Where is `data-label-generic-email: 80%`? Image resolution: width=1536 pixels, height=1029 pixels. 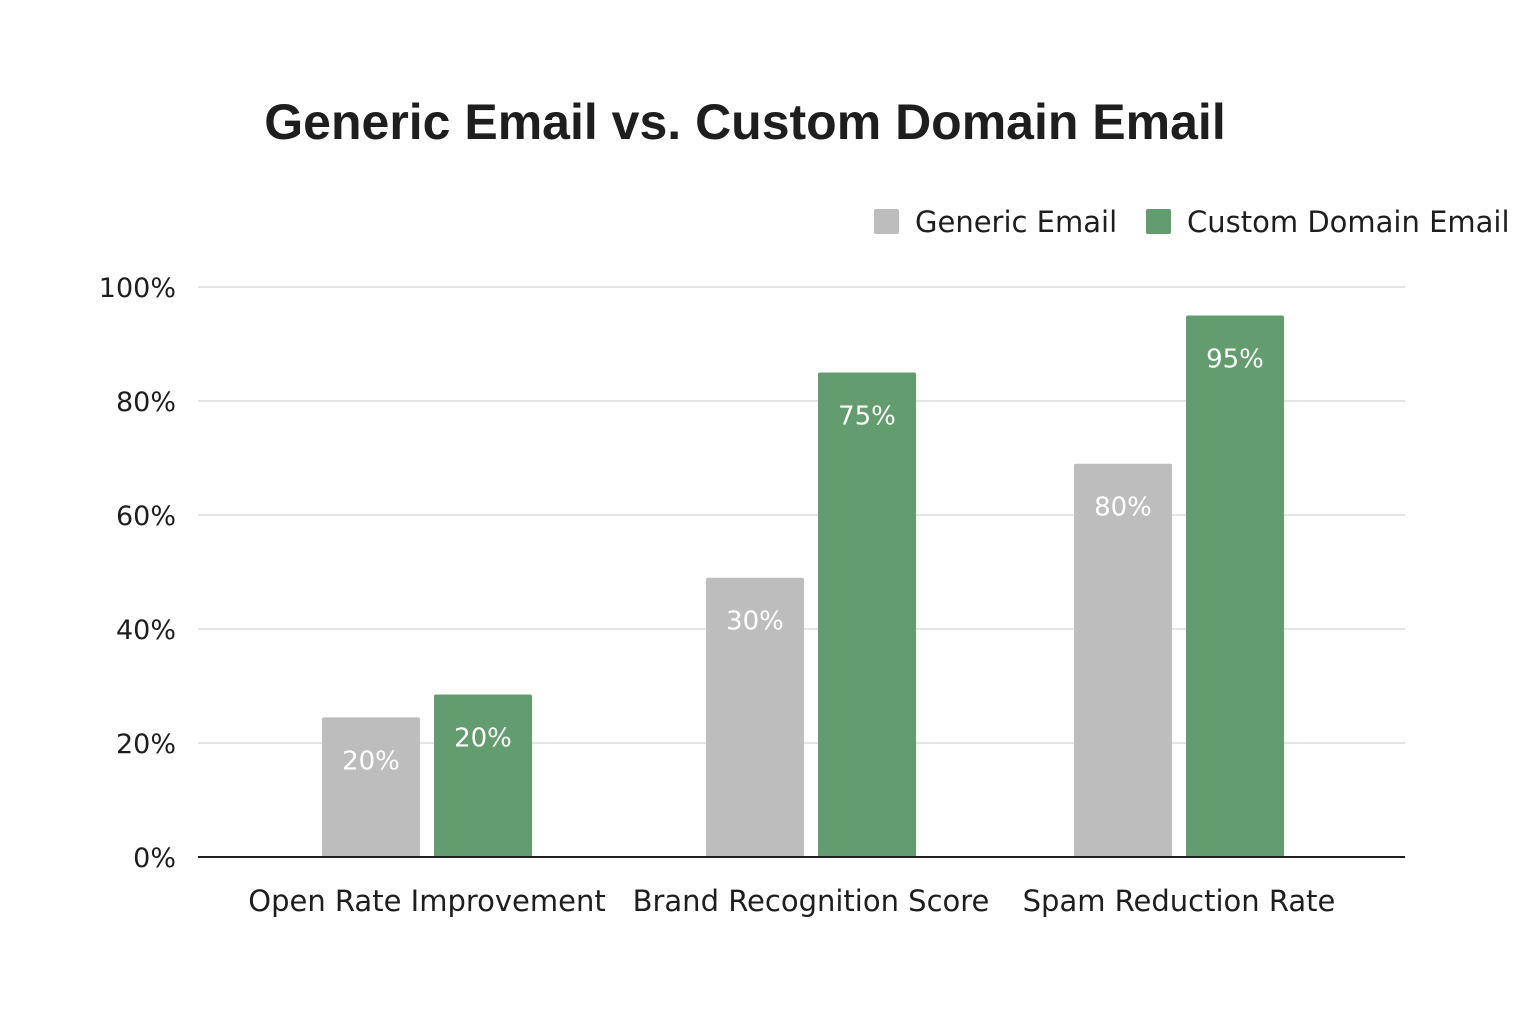
data-label-generic-email: 80% is located at coordinates (1123, 508).